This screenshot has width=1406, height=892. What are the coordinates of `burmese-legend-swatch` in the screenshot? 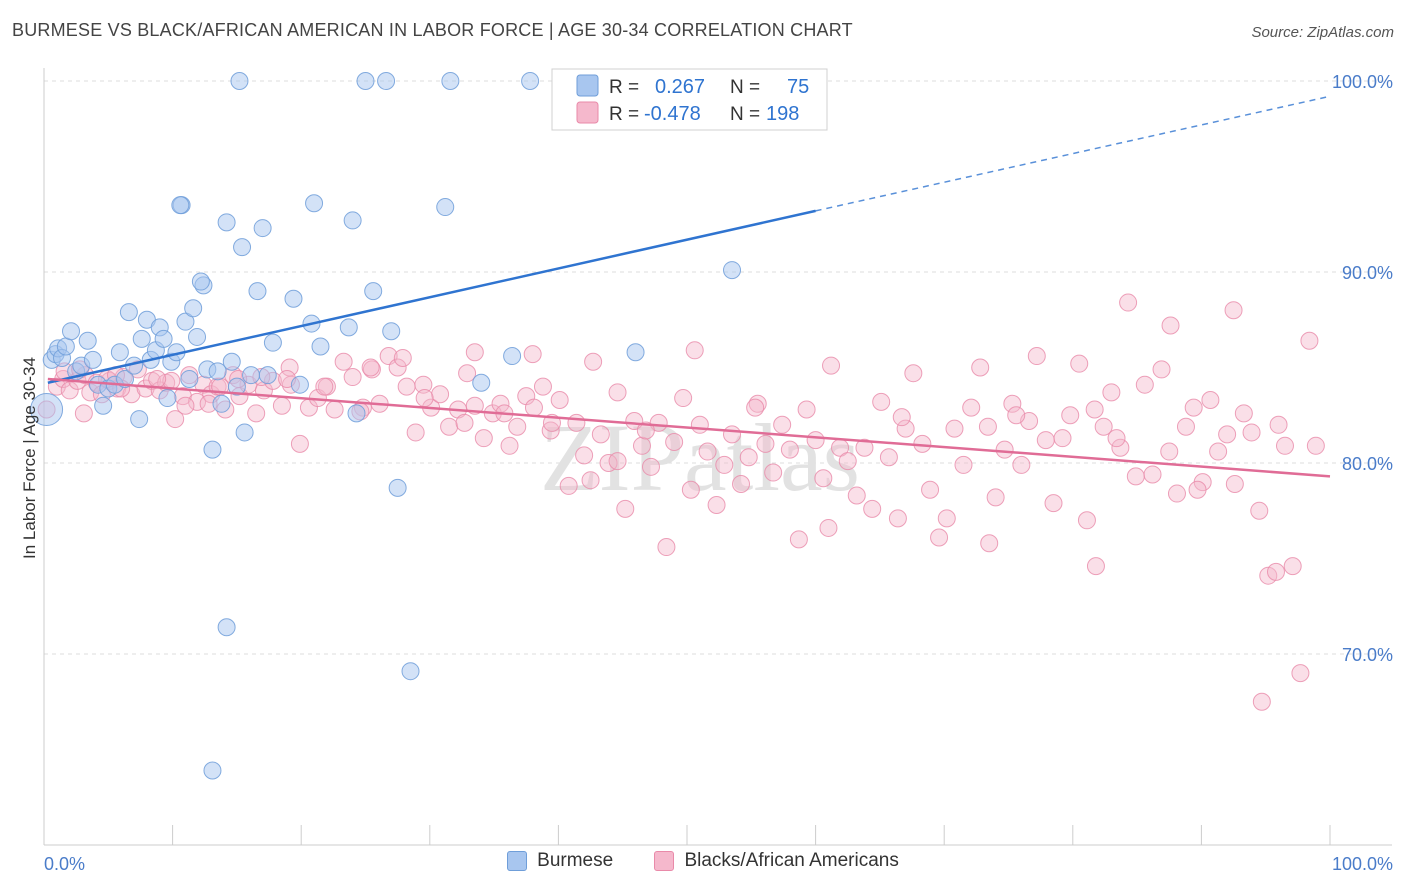 It's located at (517, 861).